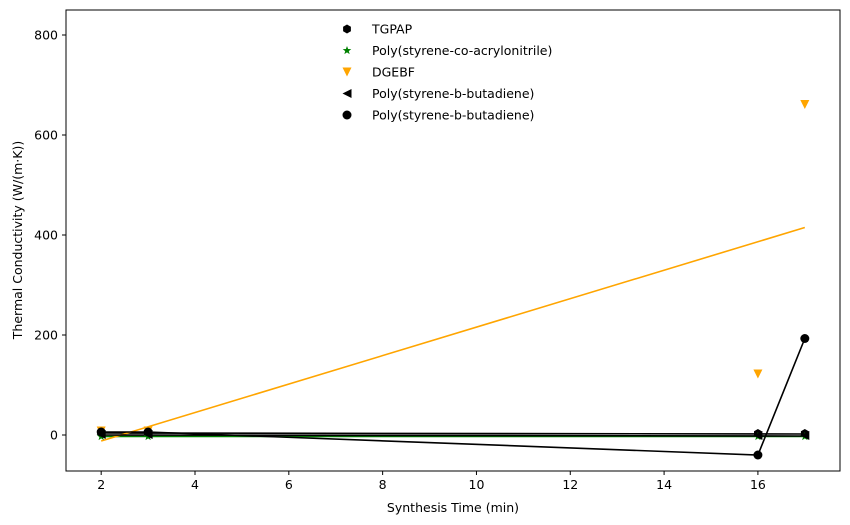 The image size is (850, 525). I want to click on x-tick-label: 10, so click(477, 484).